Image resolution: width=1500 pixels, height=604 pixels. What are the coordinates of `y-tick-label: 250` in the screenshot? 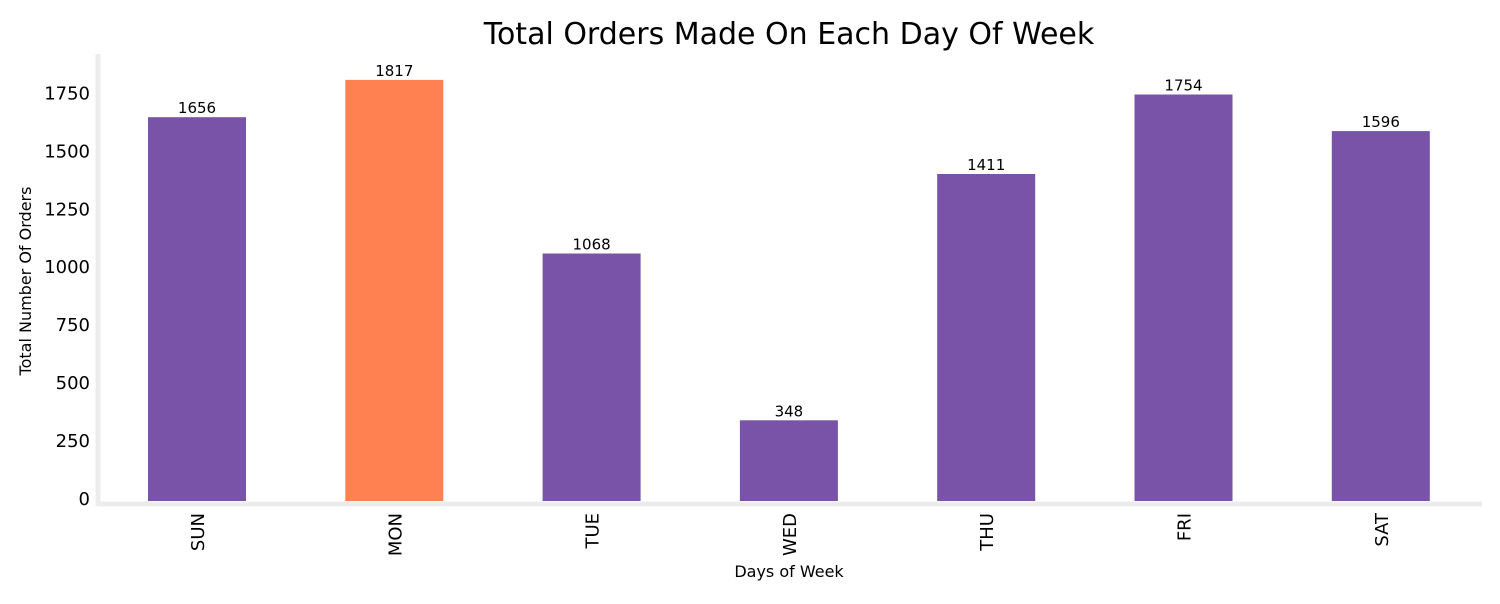 It's located at (73, 441).